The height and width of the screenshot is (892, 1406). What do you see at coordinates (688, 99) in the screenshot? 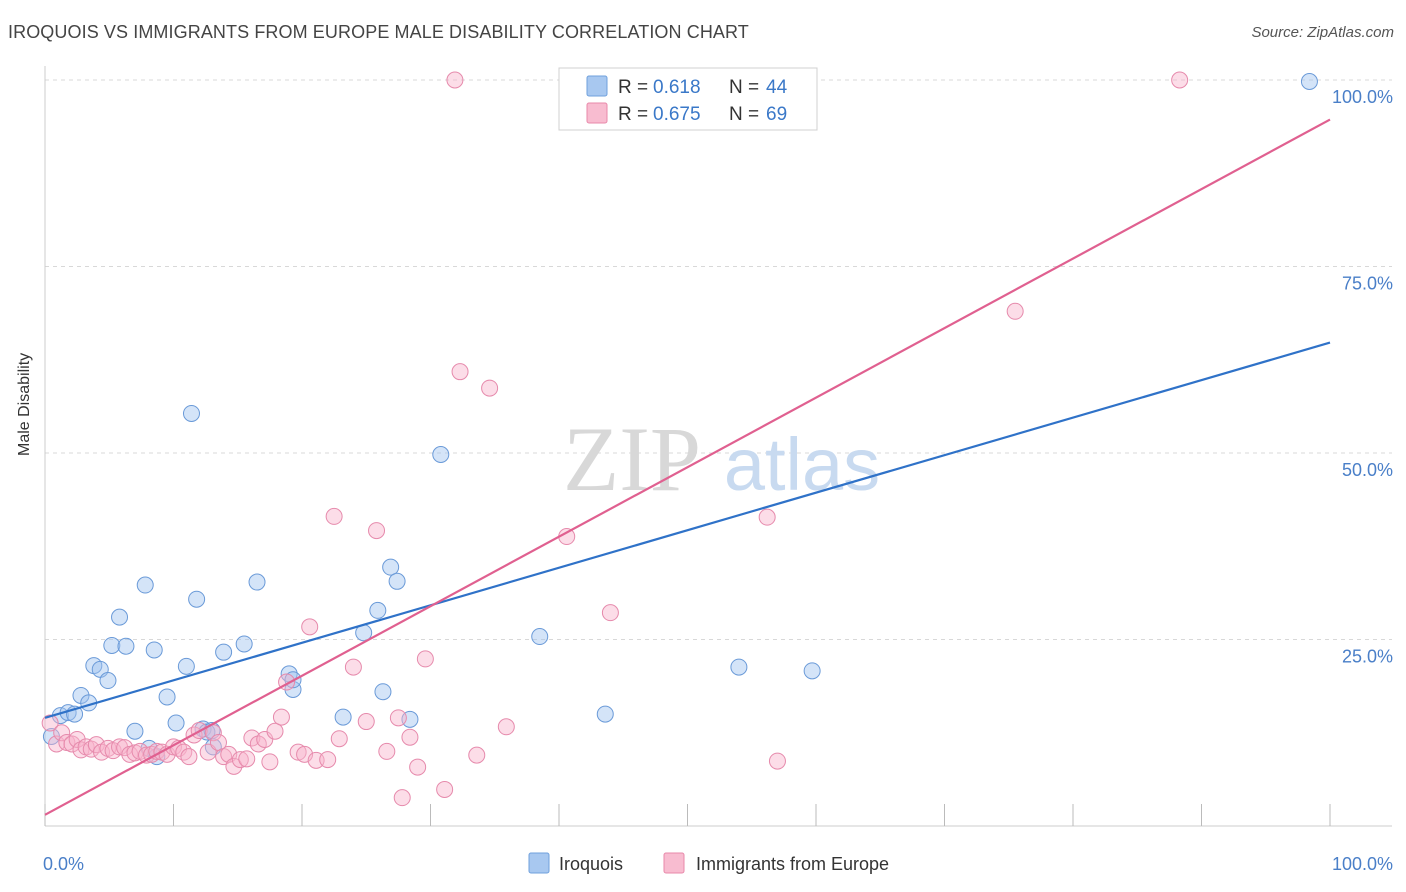
I see `stats-legend: R = 0.618 N = 44 R = 0.675 N = 69` at bounding box center [688, 99].